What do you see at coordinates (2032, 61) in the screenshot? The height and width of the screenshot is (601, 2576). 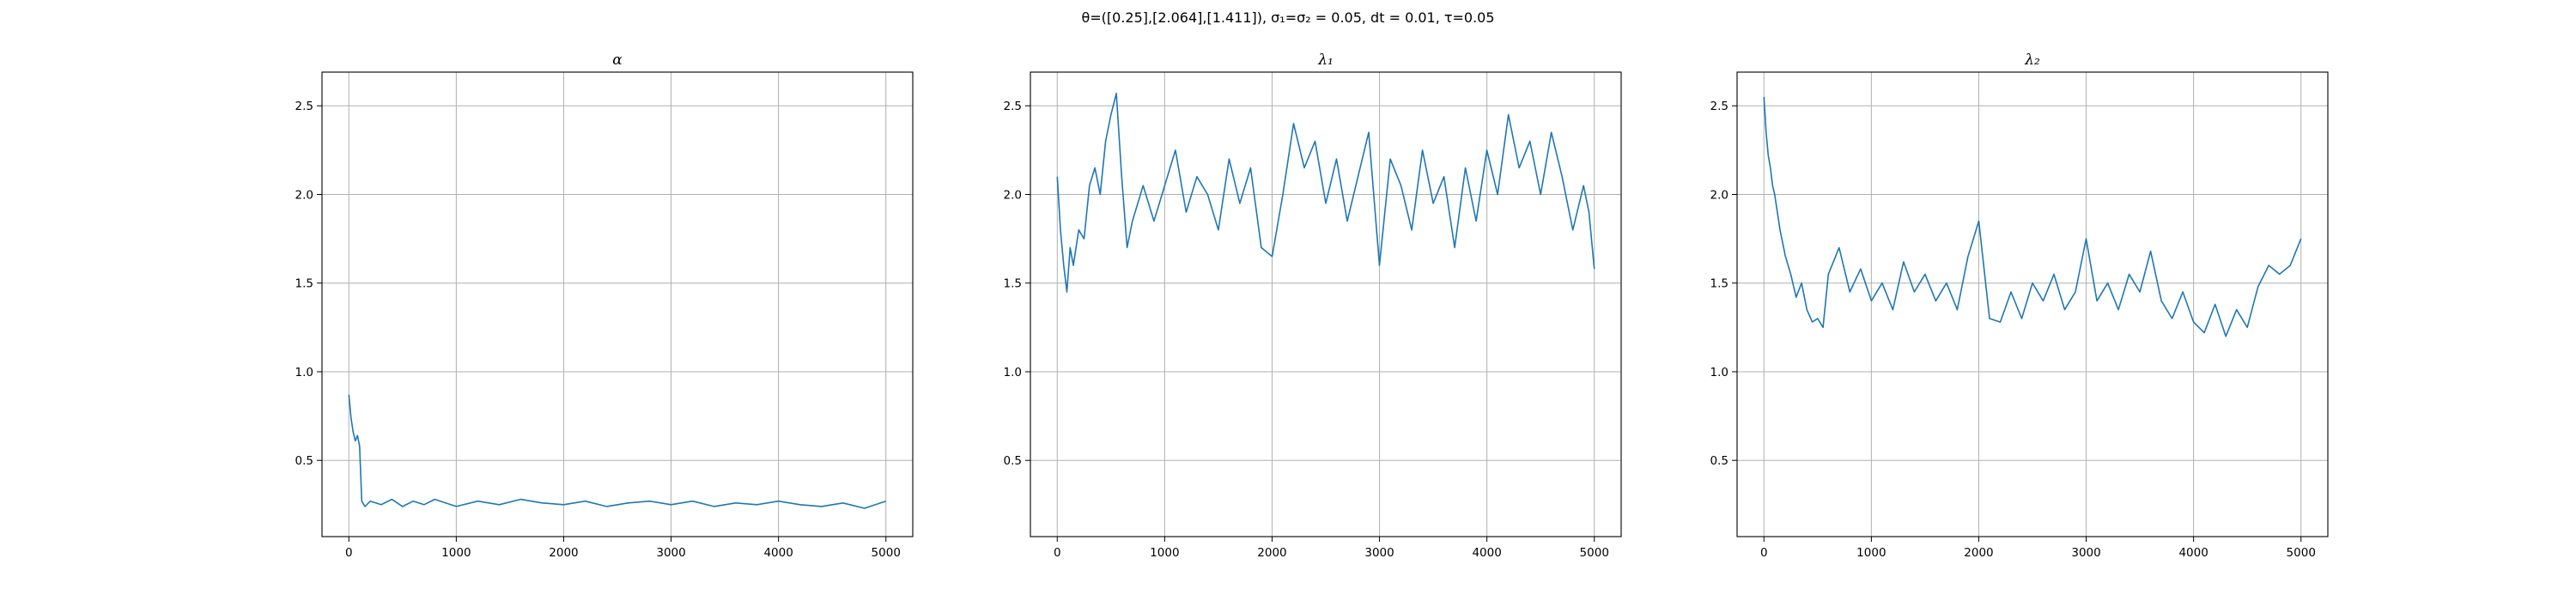 I see `subplot-title: λ₂` at bounding box center [2032, 61].